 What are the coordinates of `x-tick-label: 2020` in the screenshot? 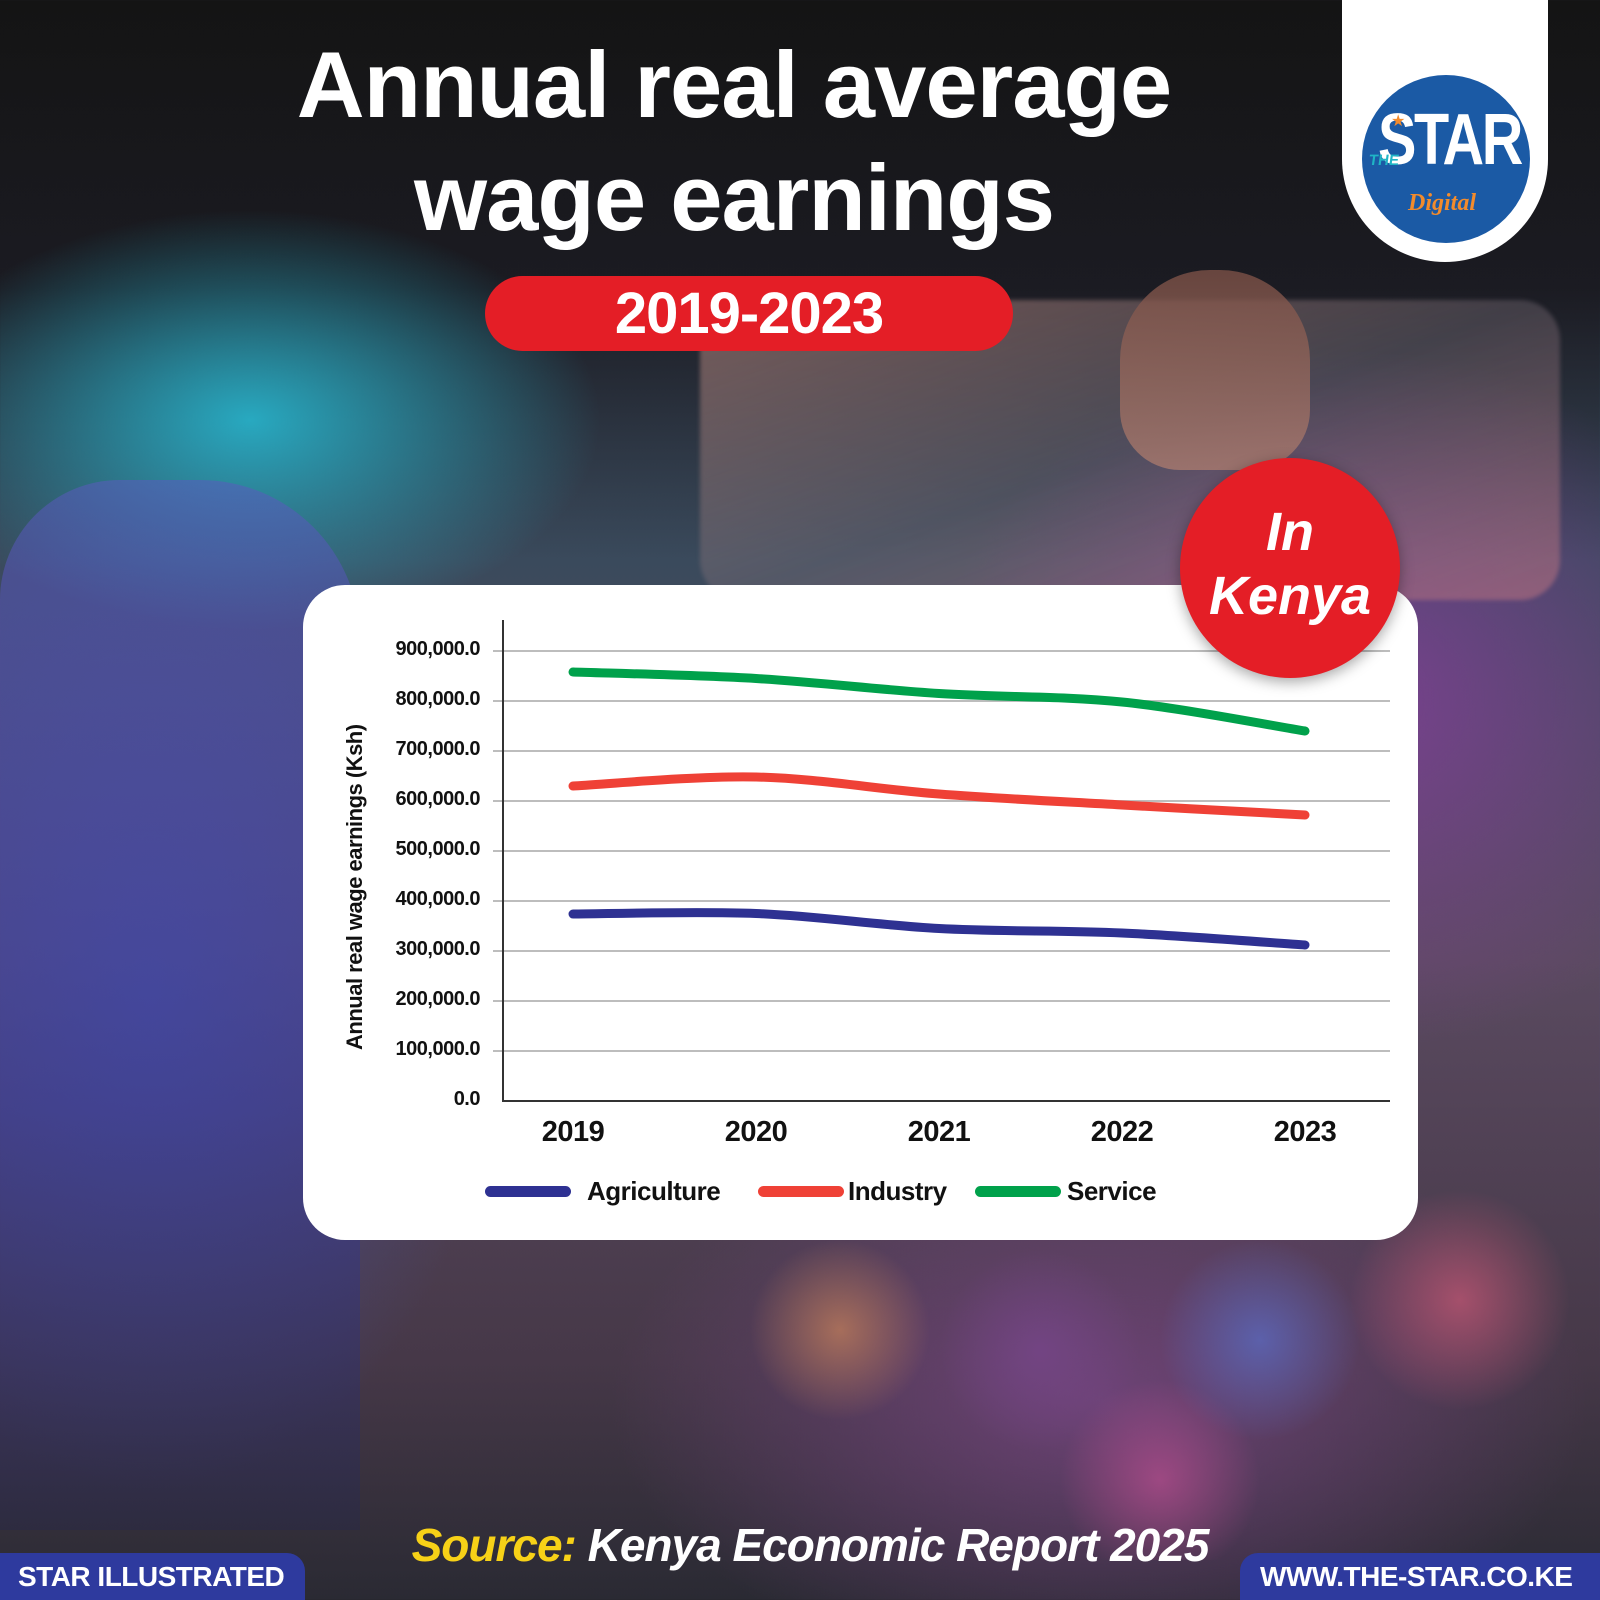 It's located at (756, 1132).